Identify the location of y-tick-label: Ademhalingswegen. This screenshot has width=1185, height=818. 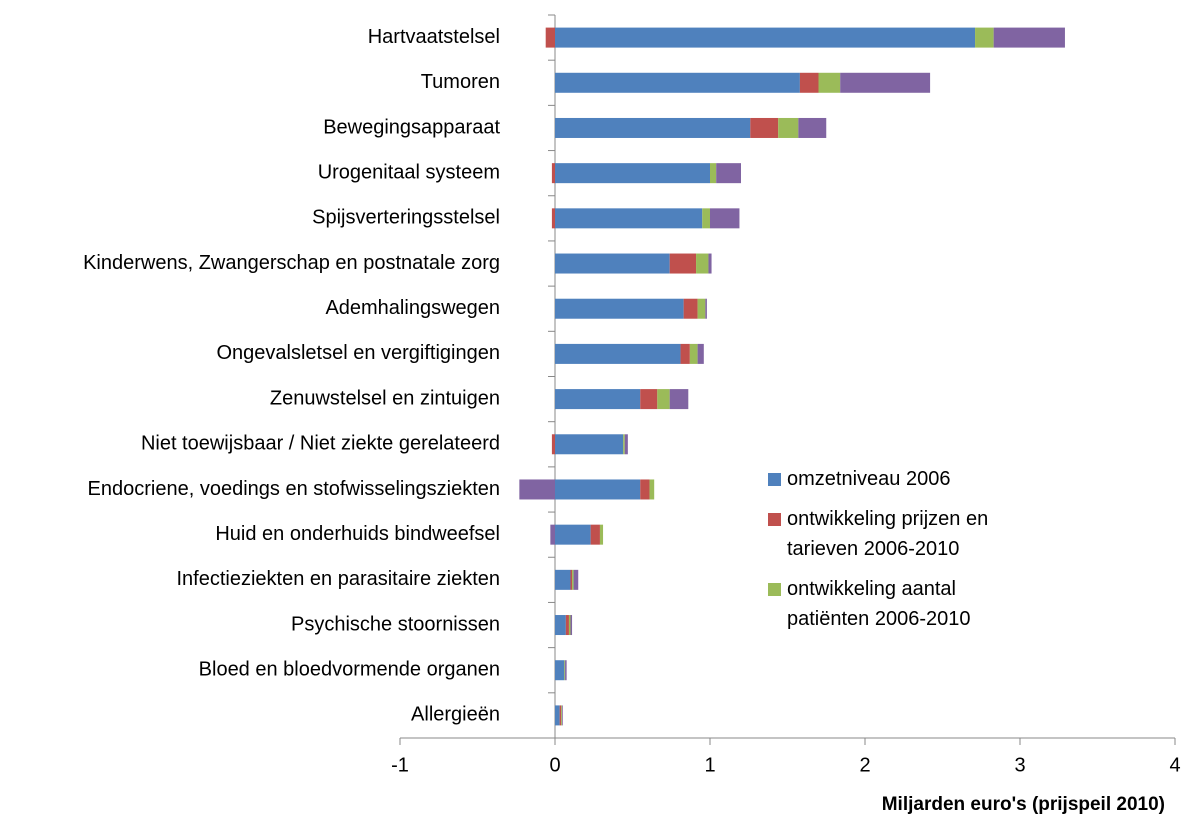
(412, 308).